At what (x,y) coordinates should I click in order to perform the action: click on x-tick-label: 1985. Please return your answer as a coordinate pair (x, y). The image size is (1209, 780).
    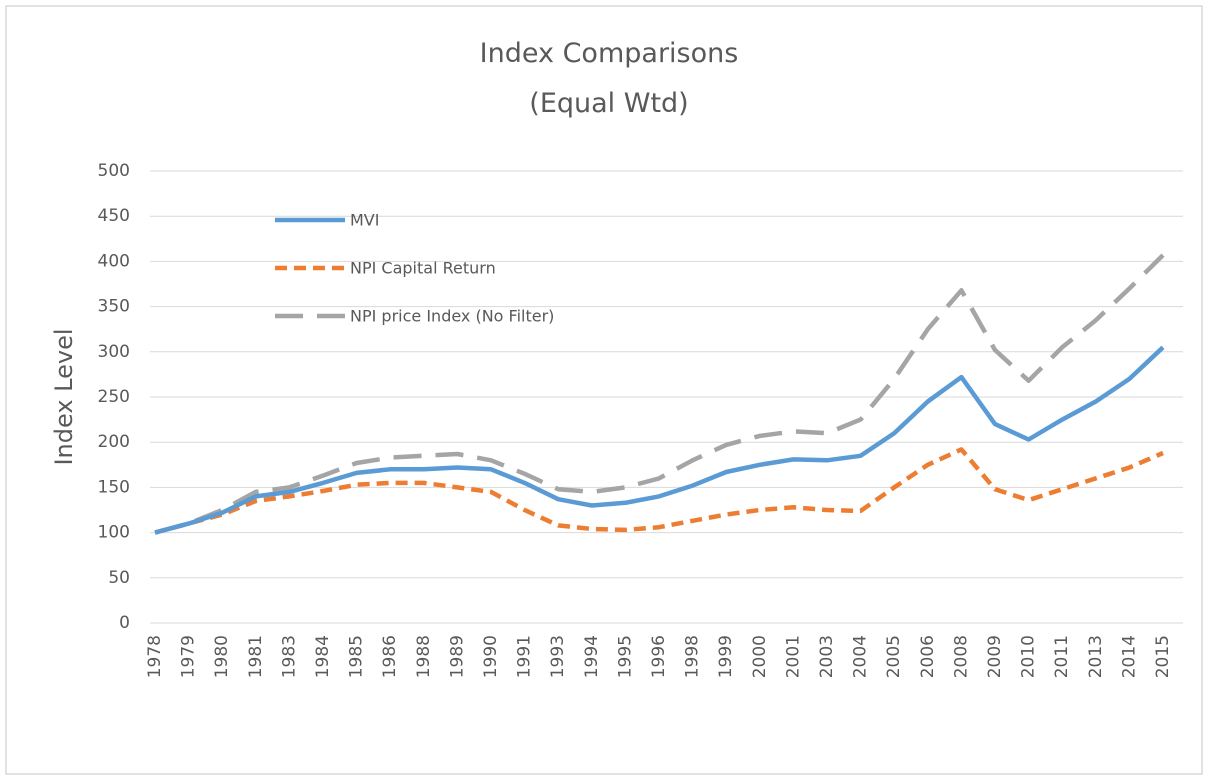
    Looking at the image, I should click on (357, 656).